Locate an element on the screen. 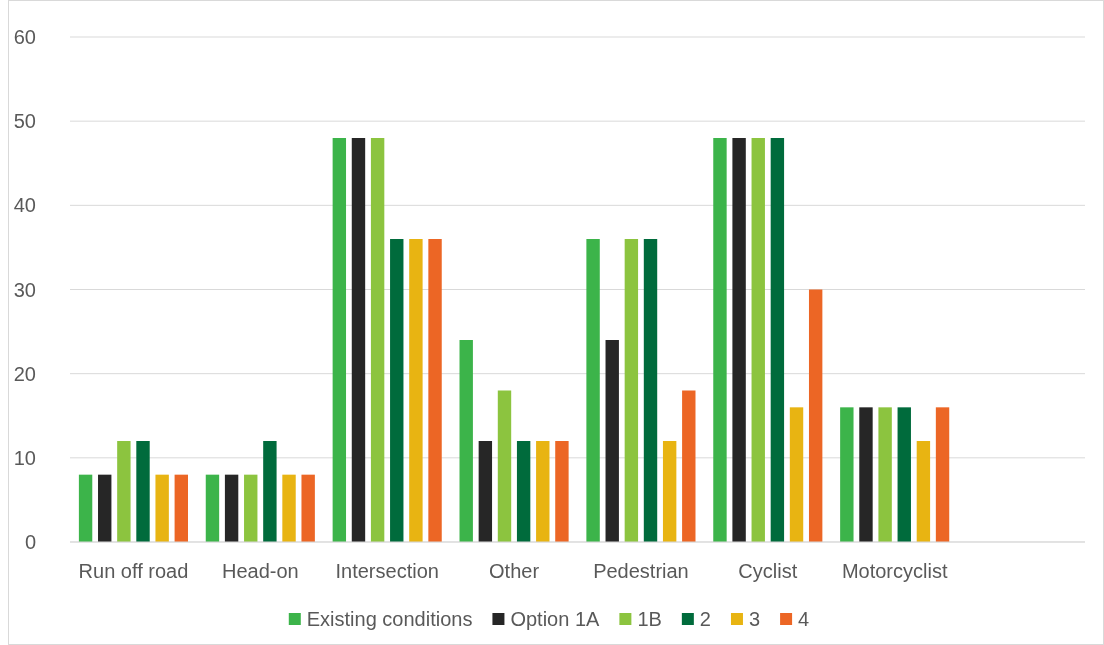 The image size is (1104, 645). legend-label: 3 is located at coordinates (754, 619).